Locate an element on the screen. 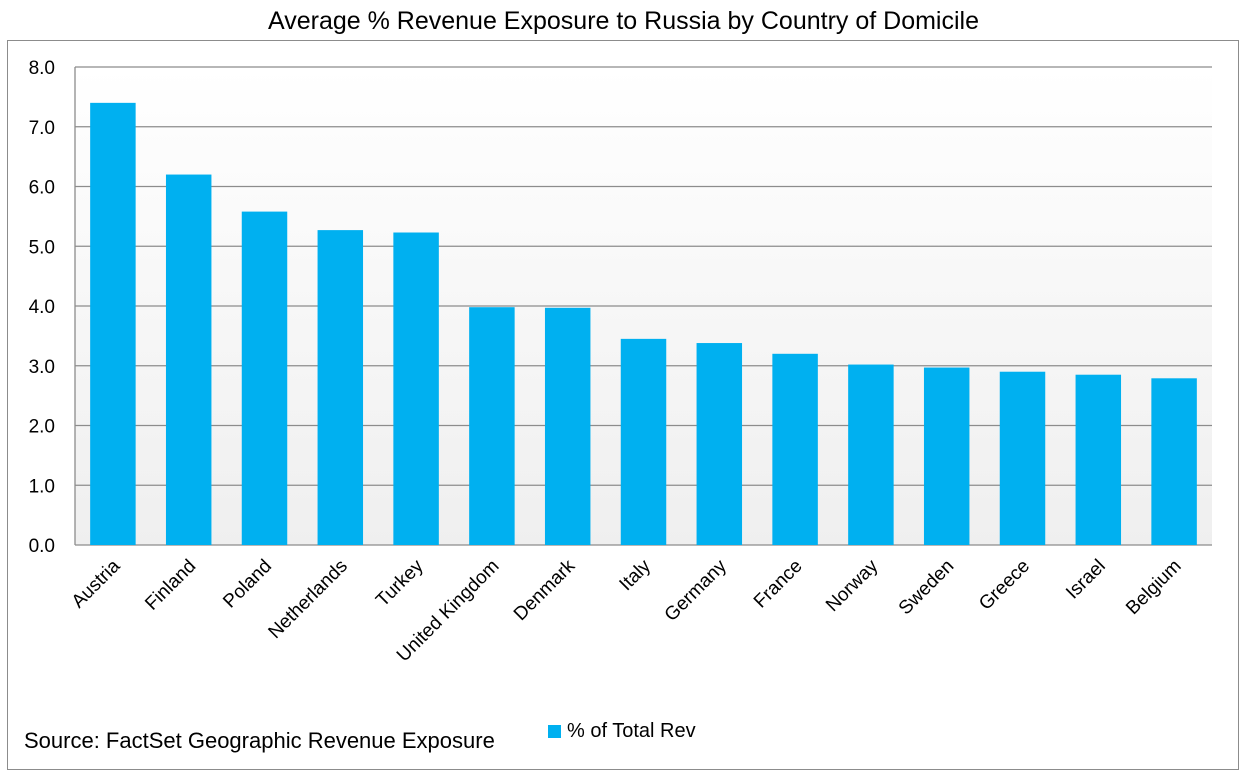  y-axis-tick-labels: 0.0 1.0 2.0 3.0 4.0 5.0 6.0 7.0 8.0 is located at coordinates (42, 307).